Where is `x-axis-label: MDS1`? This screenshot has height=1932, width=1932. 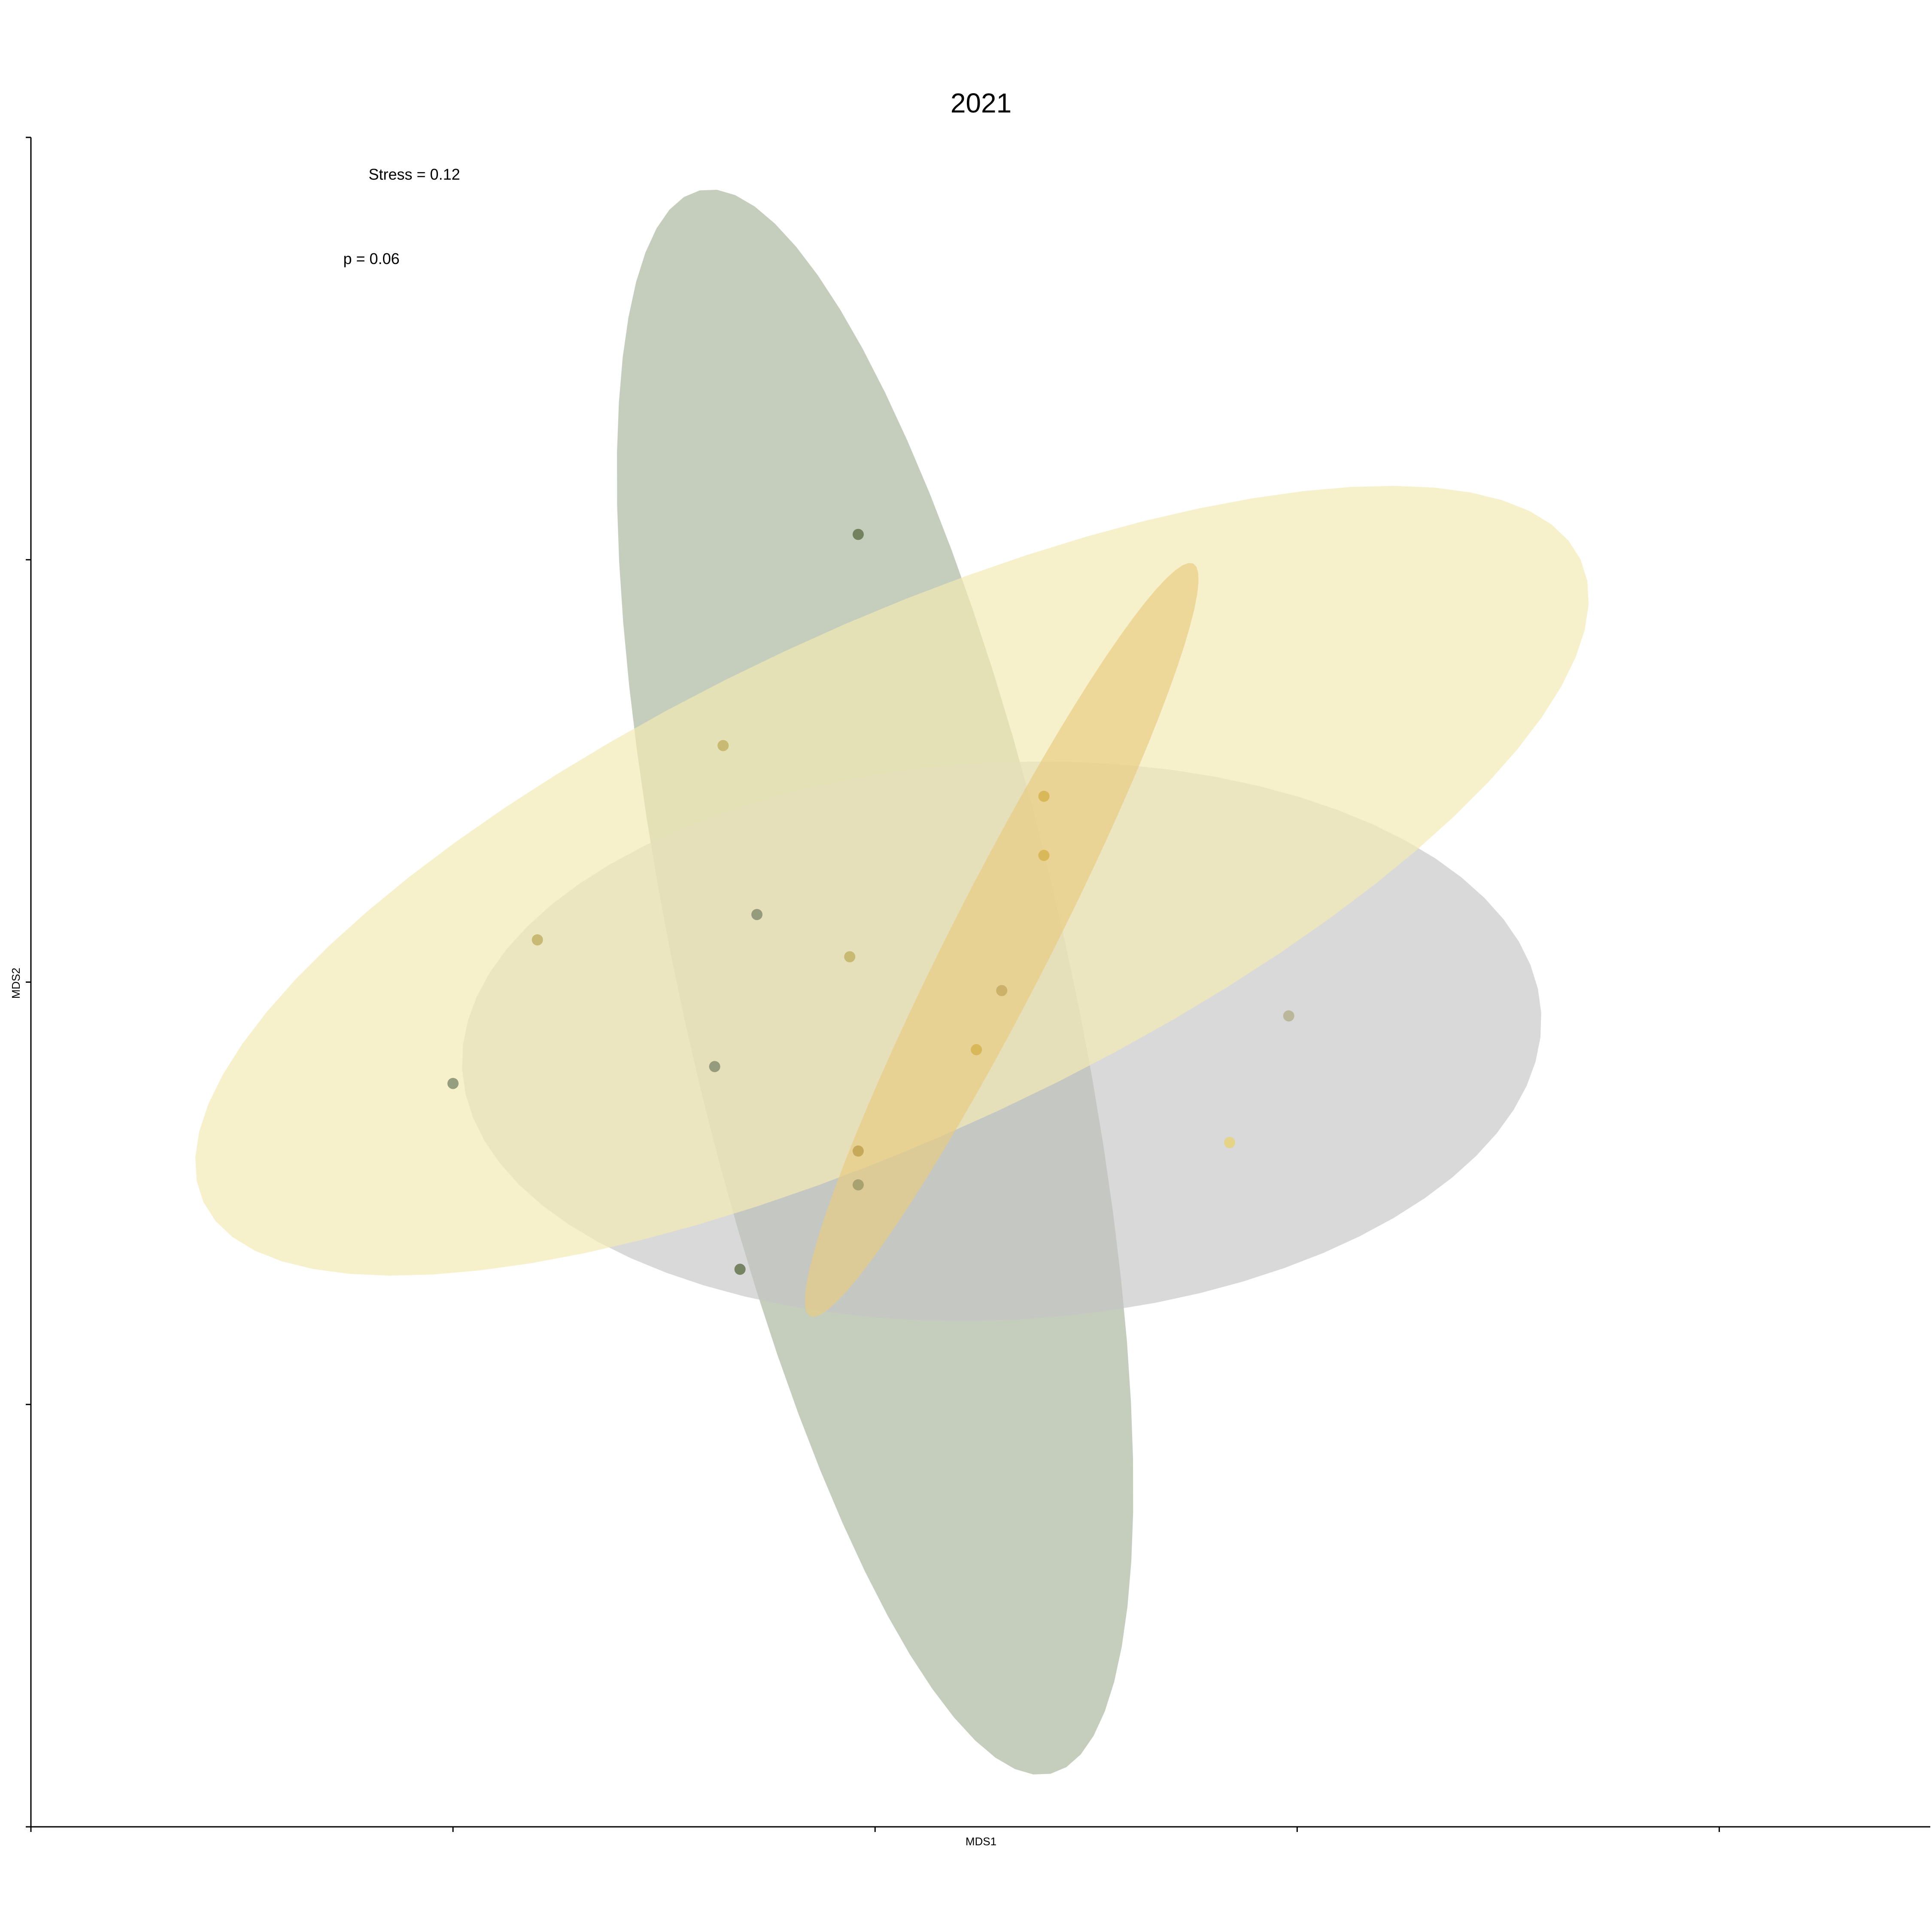
x-axis-label: MDS1 is located at coordinates (981, 1842).